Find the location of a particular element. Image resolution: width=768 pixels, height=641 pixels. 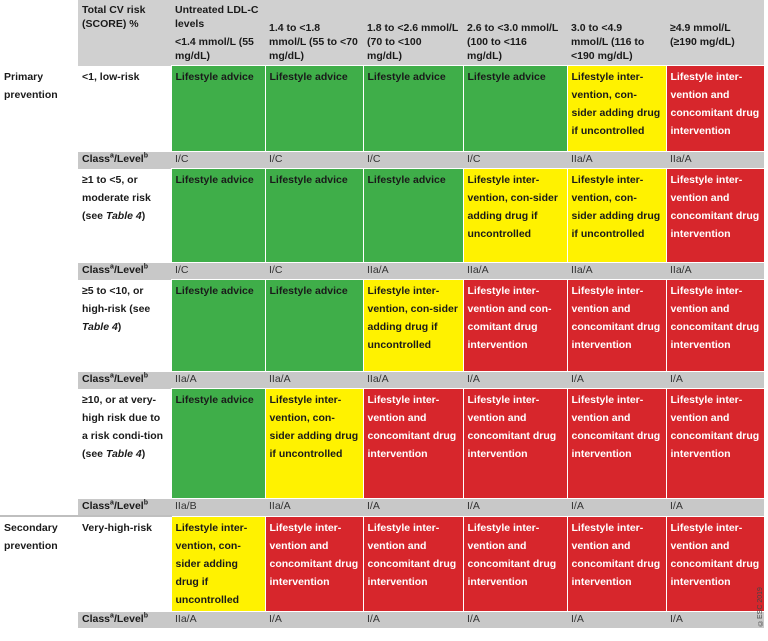

header-col-4: 2.6 to <3.0 mmol/L (100 to <116 mg/dL) is located at coordinates (515, 33).